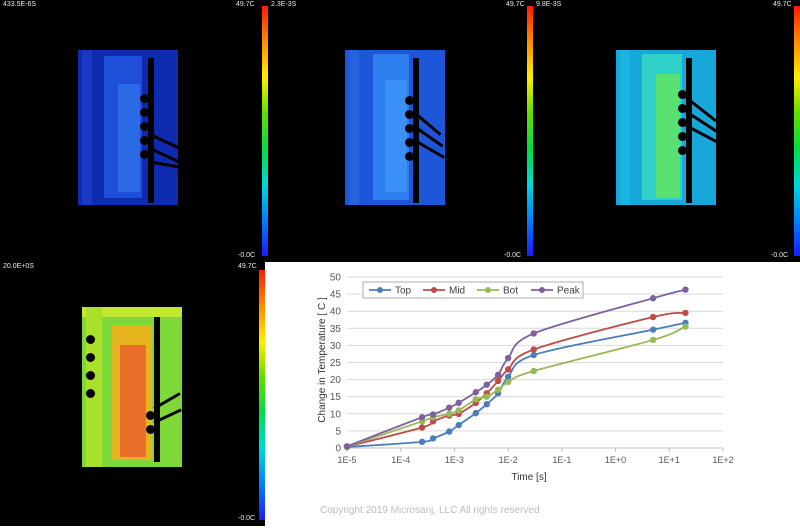 This screenshot has height=531, width=800. What do you see at coordinates (336, 380) in the screenshot?
I see `y-tick-label: 20` at bounding box center [336, 380].